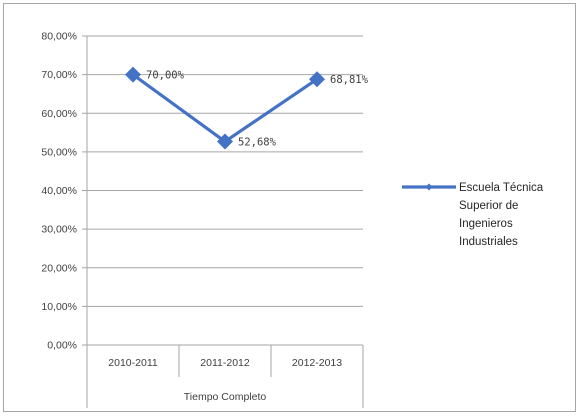 The image size is (581, 416). I want to click on data-labels: 70,00% 52,68% 68,81%, so click(257, 109).